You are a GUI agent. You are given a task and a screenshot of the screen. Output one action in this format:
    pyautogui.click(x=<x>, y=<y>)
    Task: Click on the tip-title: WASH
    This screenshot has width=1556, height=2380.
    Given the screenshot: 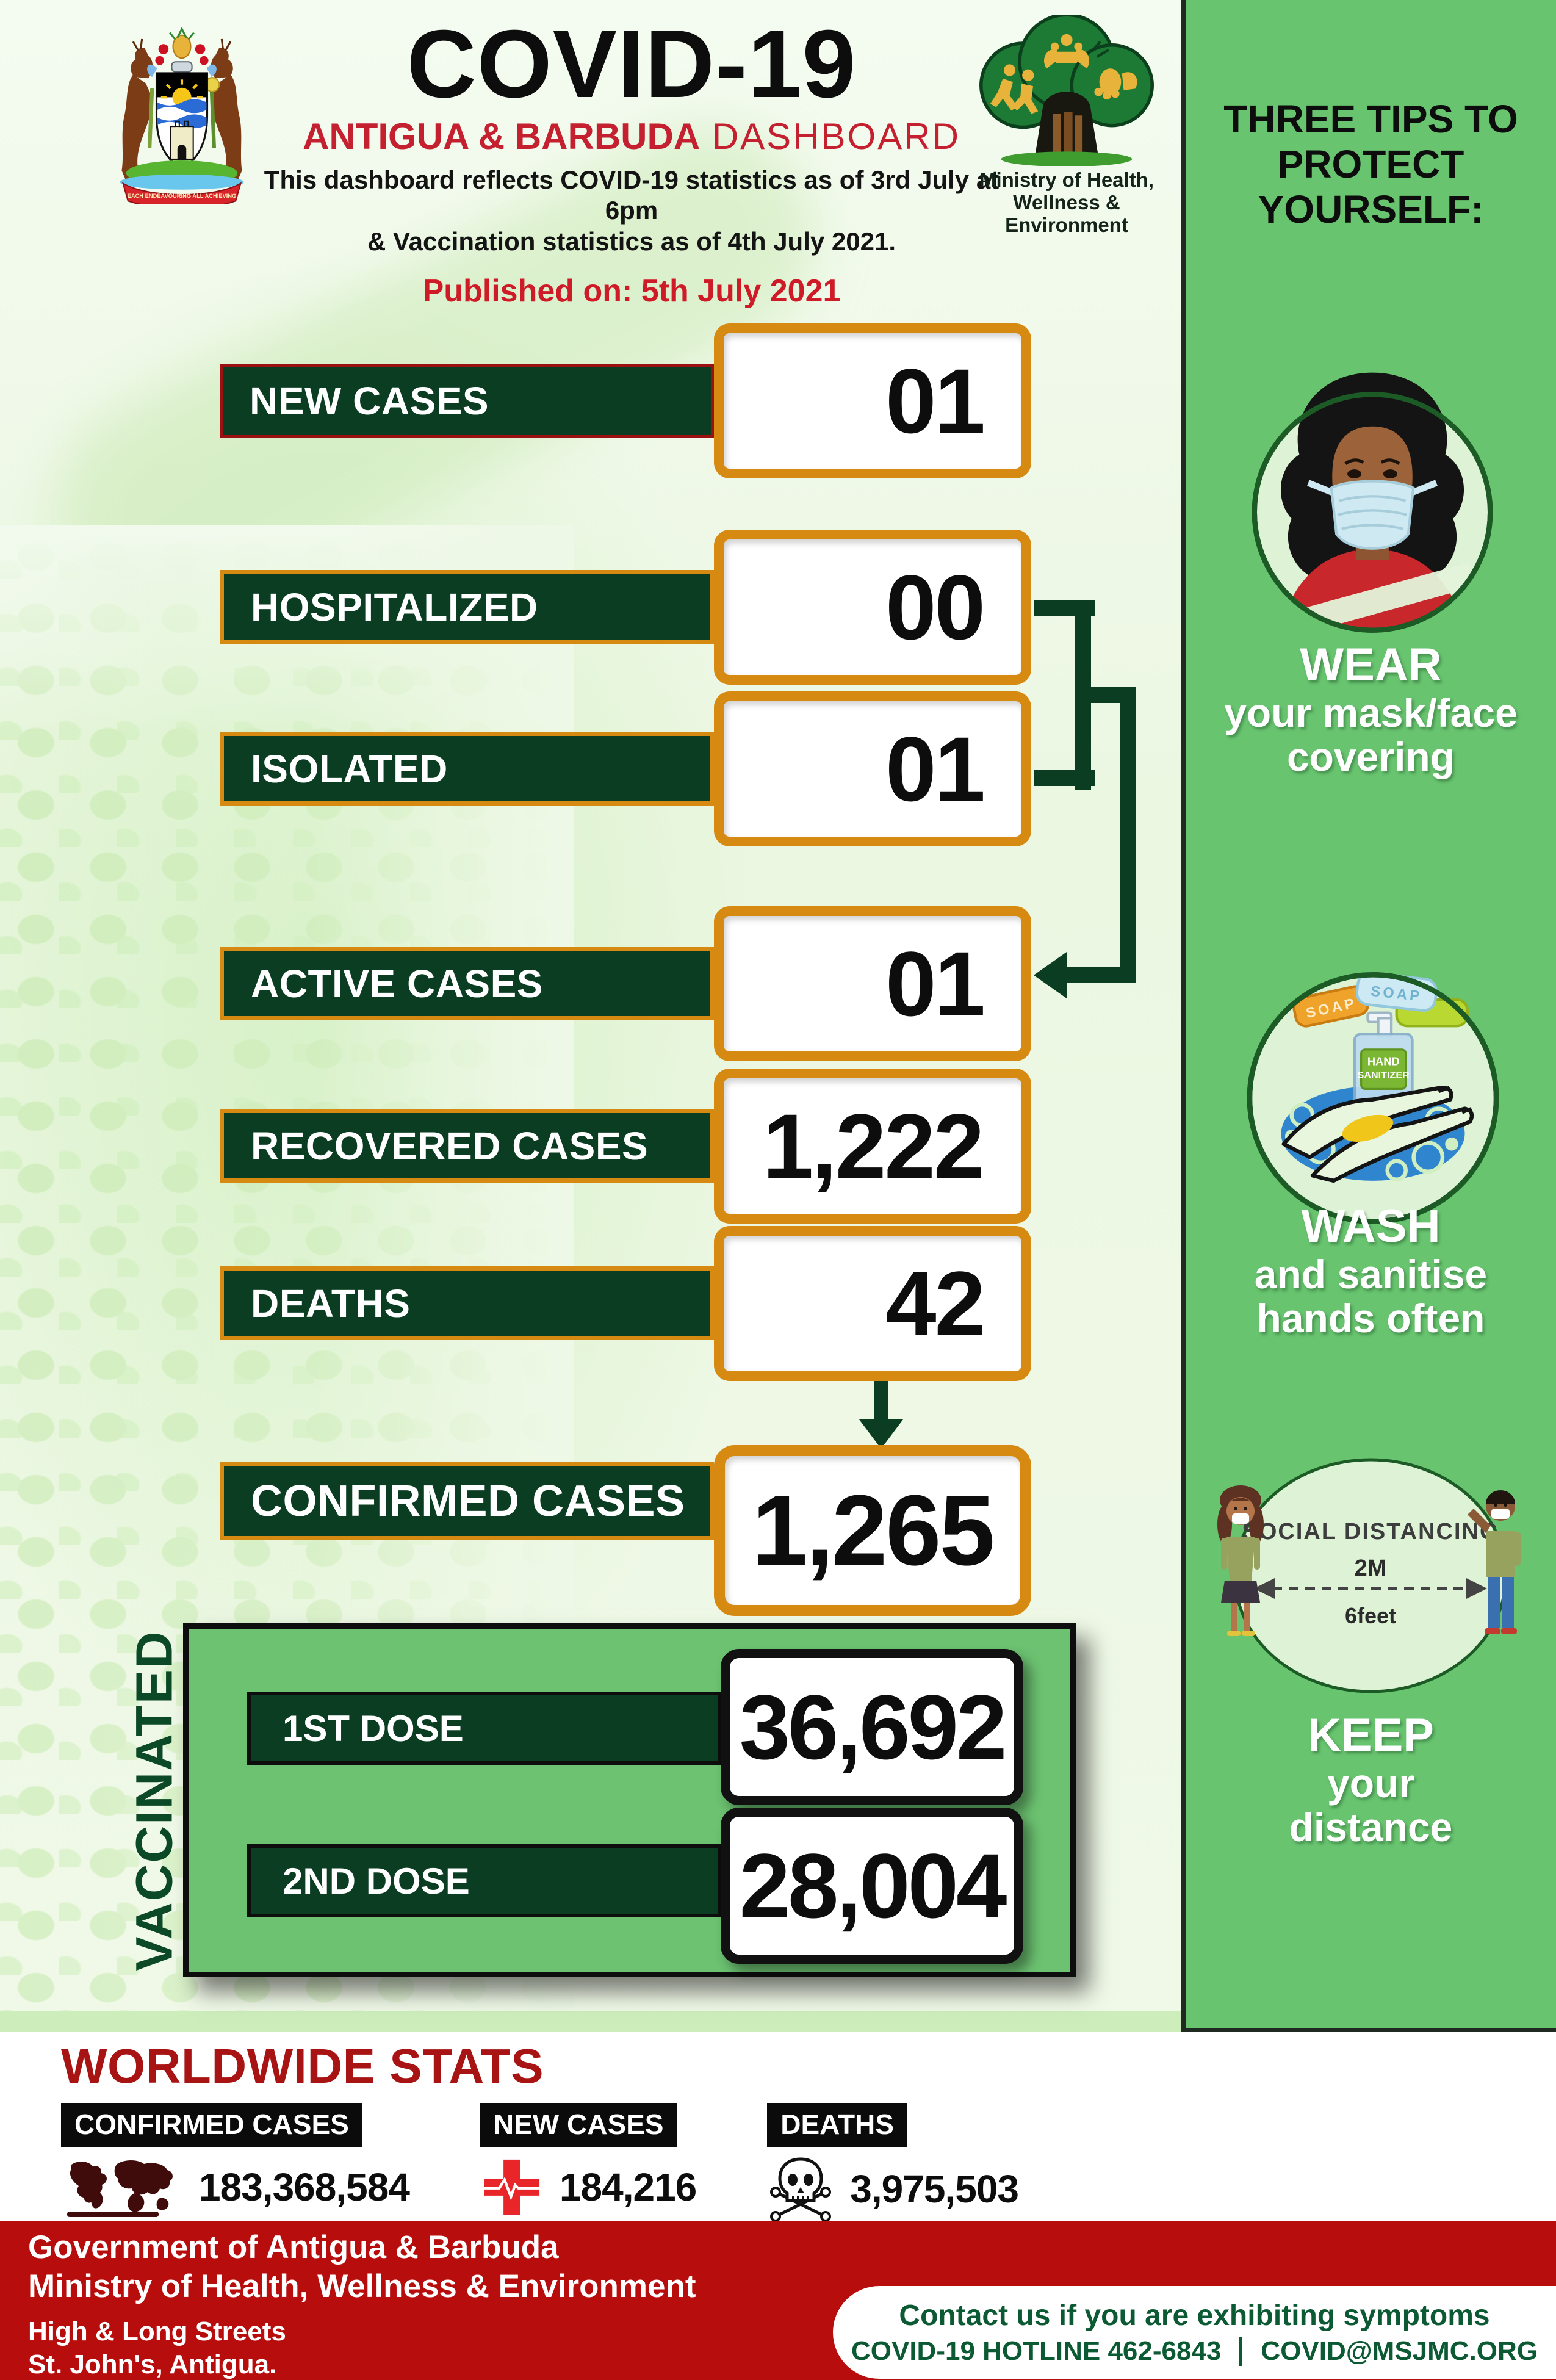 What is the action you would take?
    pyautogui.click(x=1371, y=1226)
    